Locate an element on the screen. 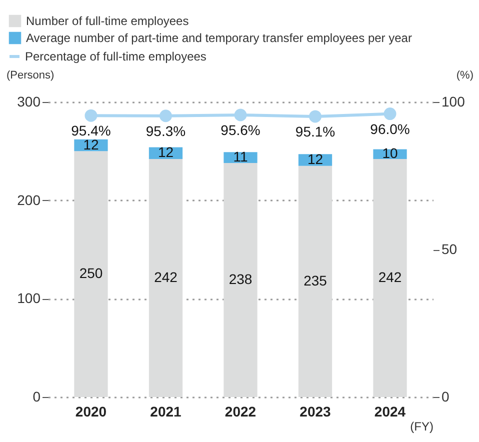 This screenshot has height=442, width=479. y2-axis-title: (%) is located at coordinates (465, 76).